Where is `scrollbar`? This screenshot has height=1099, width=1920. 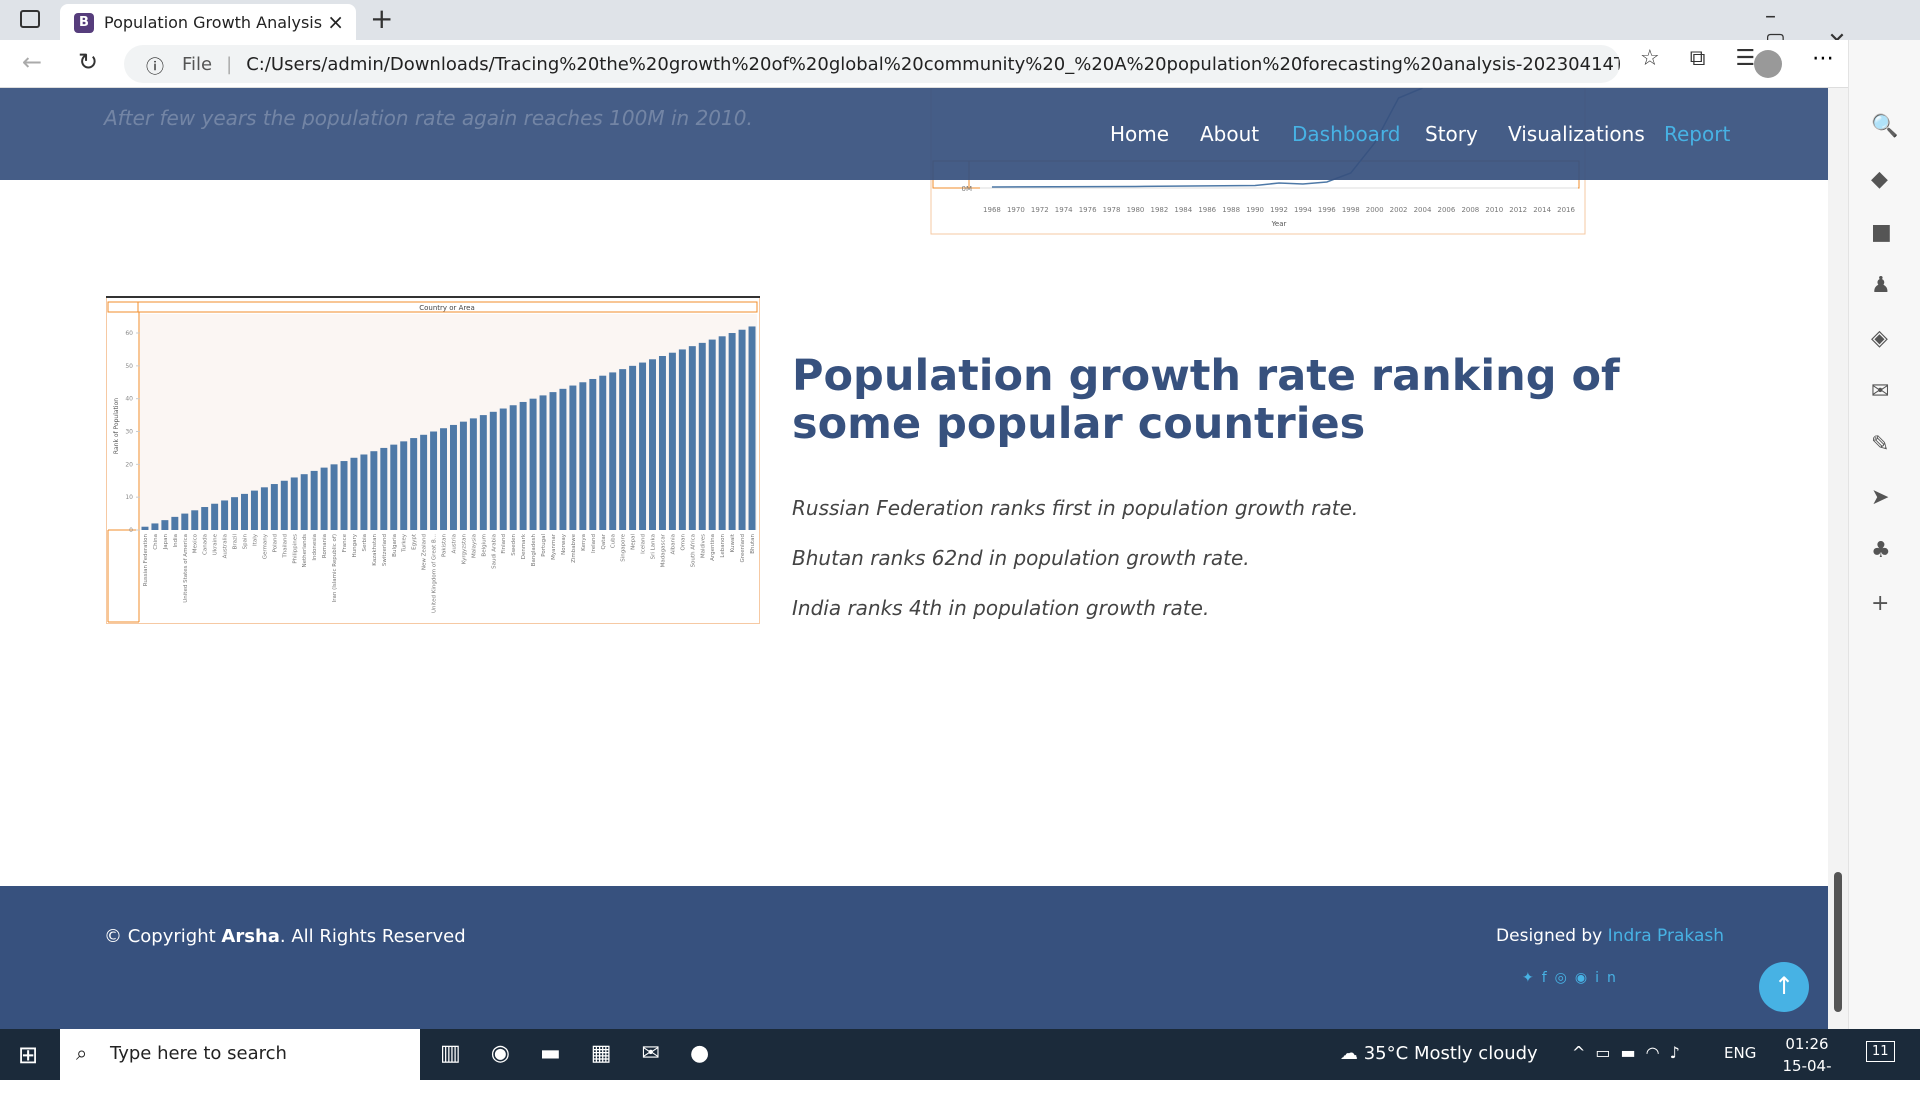
scrollbar is located at coordinates (1838, 558).